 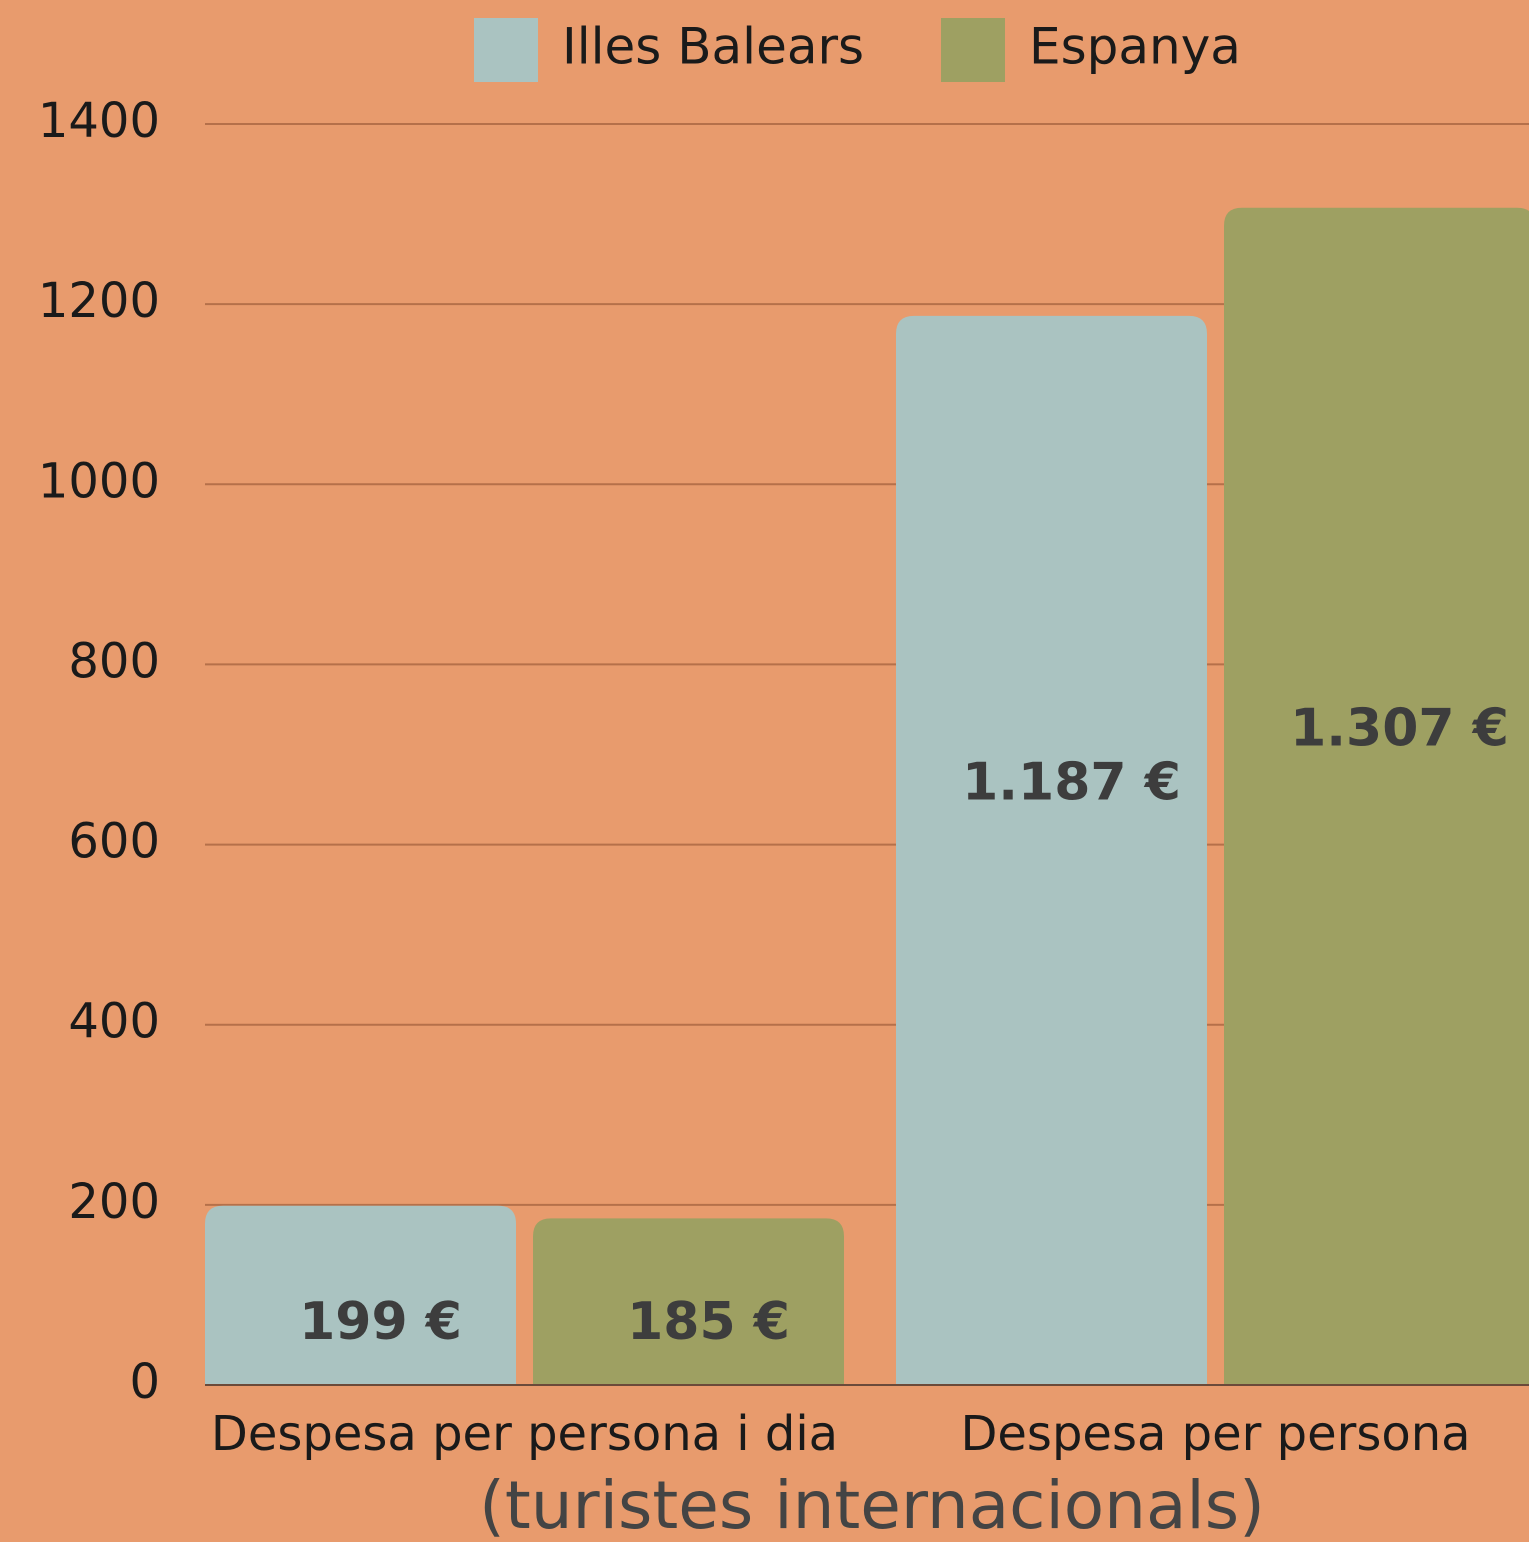 What do you see at coordinates (1215, 1434) in the screenshot?
I see `x-tick-label: Despesa per persona` at bounding box center [1215, 1434].